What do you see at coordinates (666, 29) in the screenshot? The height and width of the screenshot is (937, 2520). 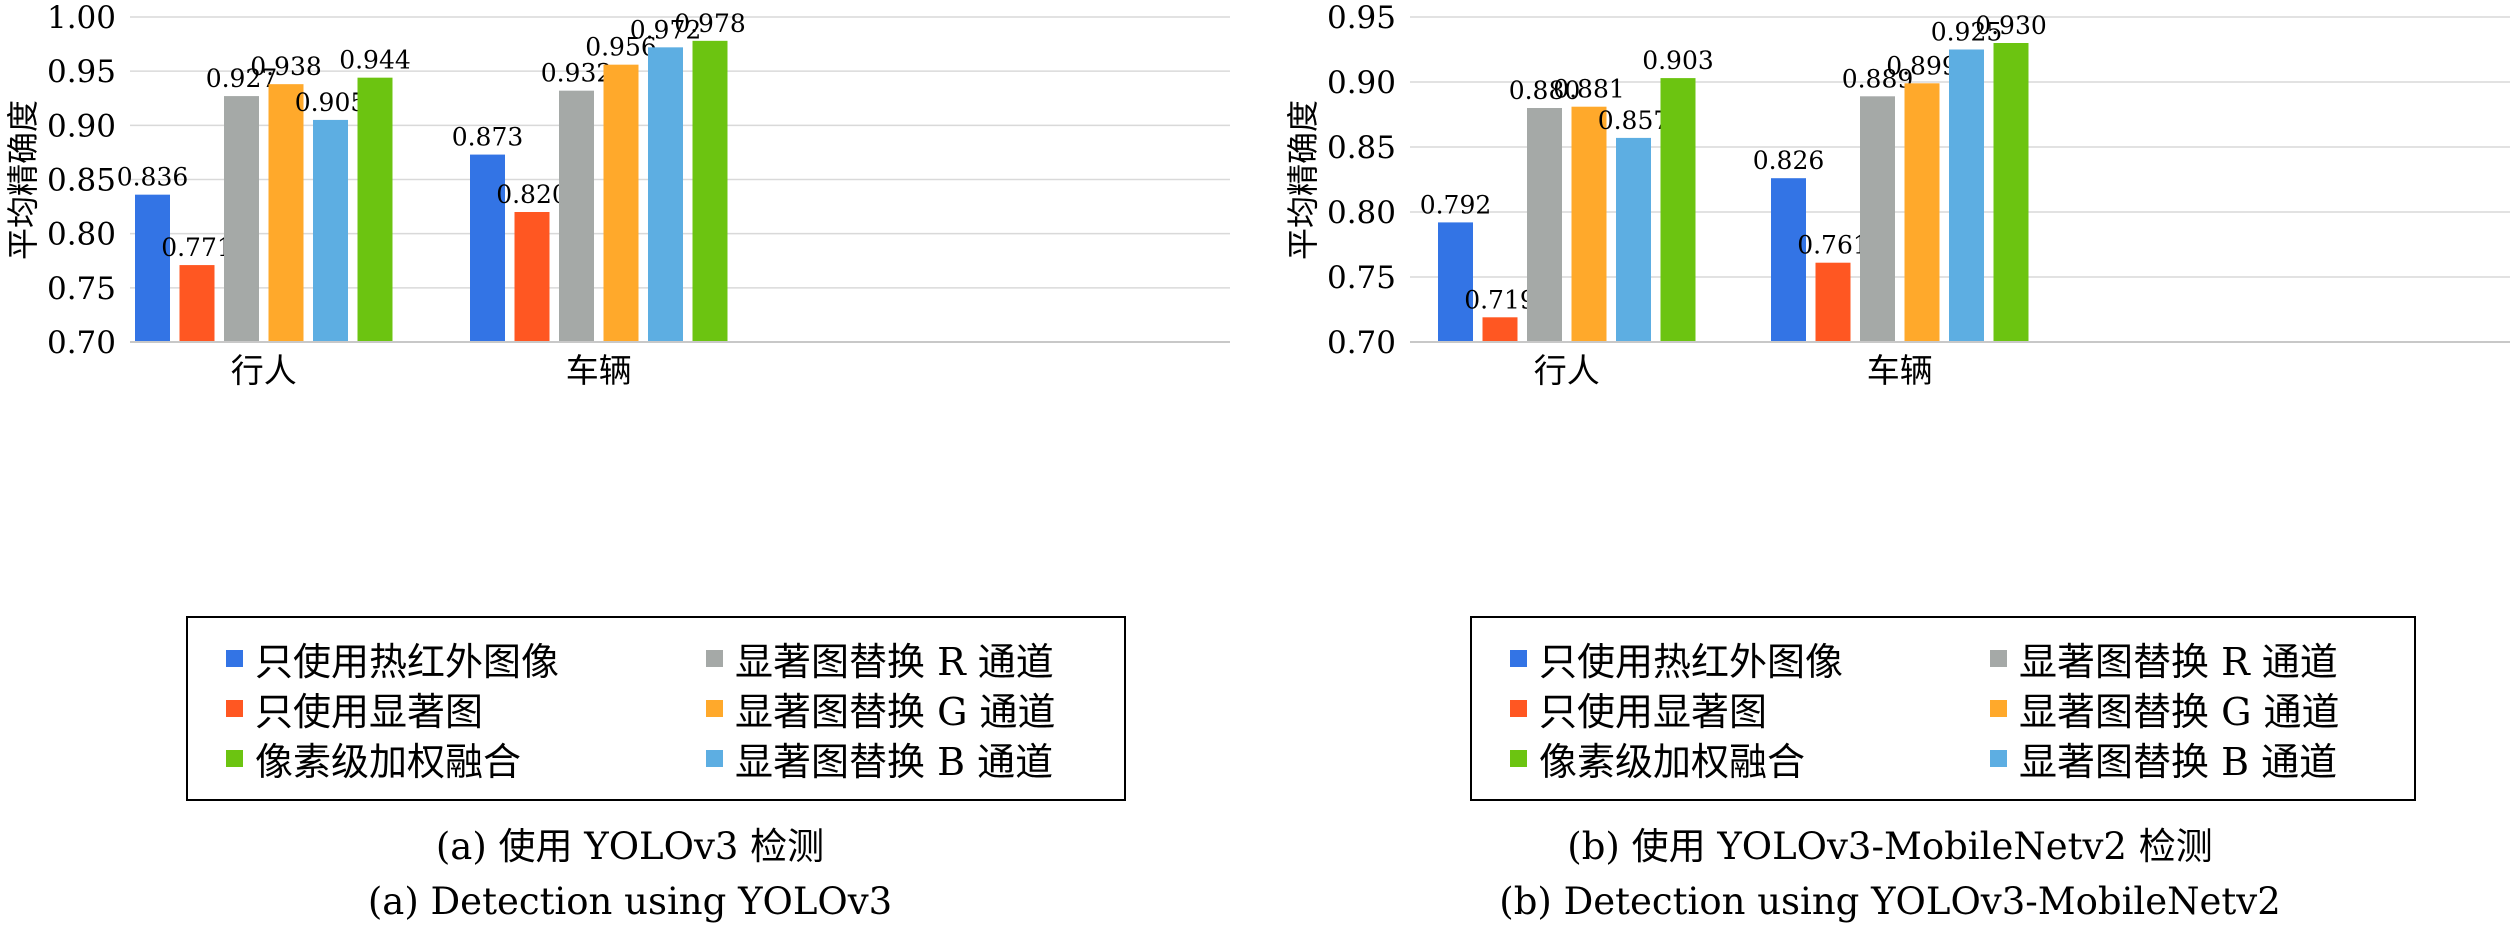 I see `bar-value-label: 0.972` at bounding box center [666, 29].